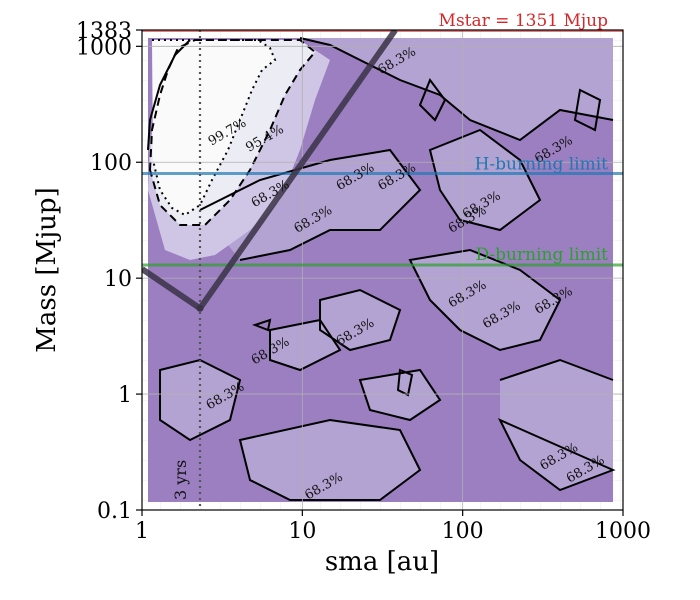  Describe the element at coordinates (541, 255) in the screenshot. I see `d-burning-label: D-burning limit` at that location.